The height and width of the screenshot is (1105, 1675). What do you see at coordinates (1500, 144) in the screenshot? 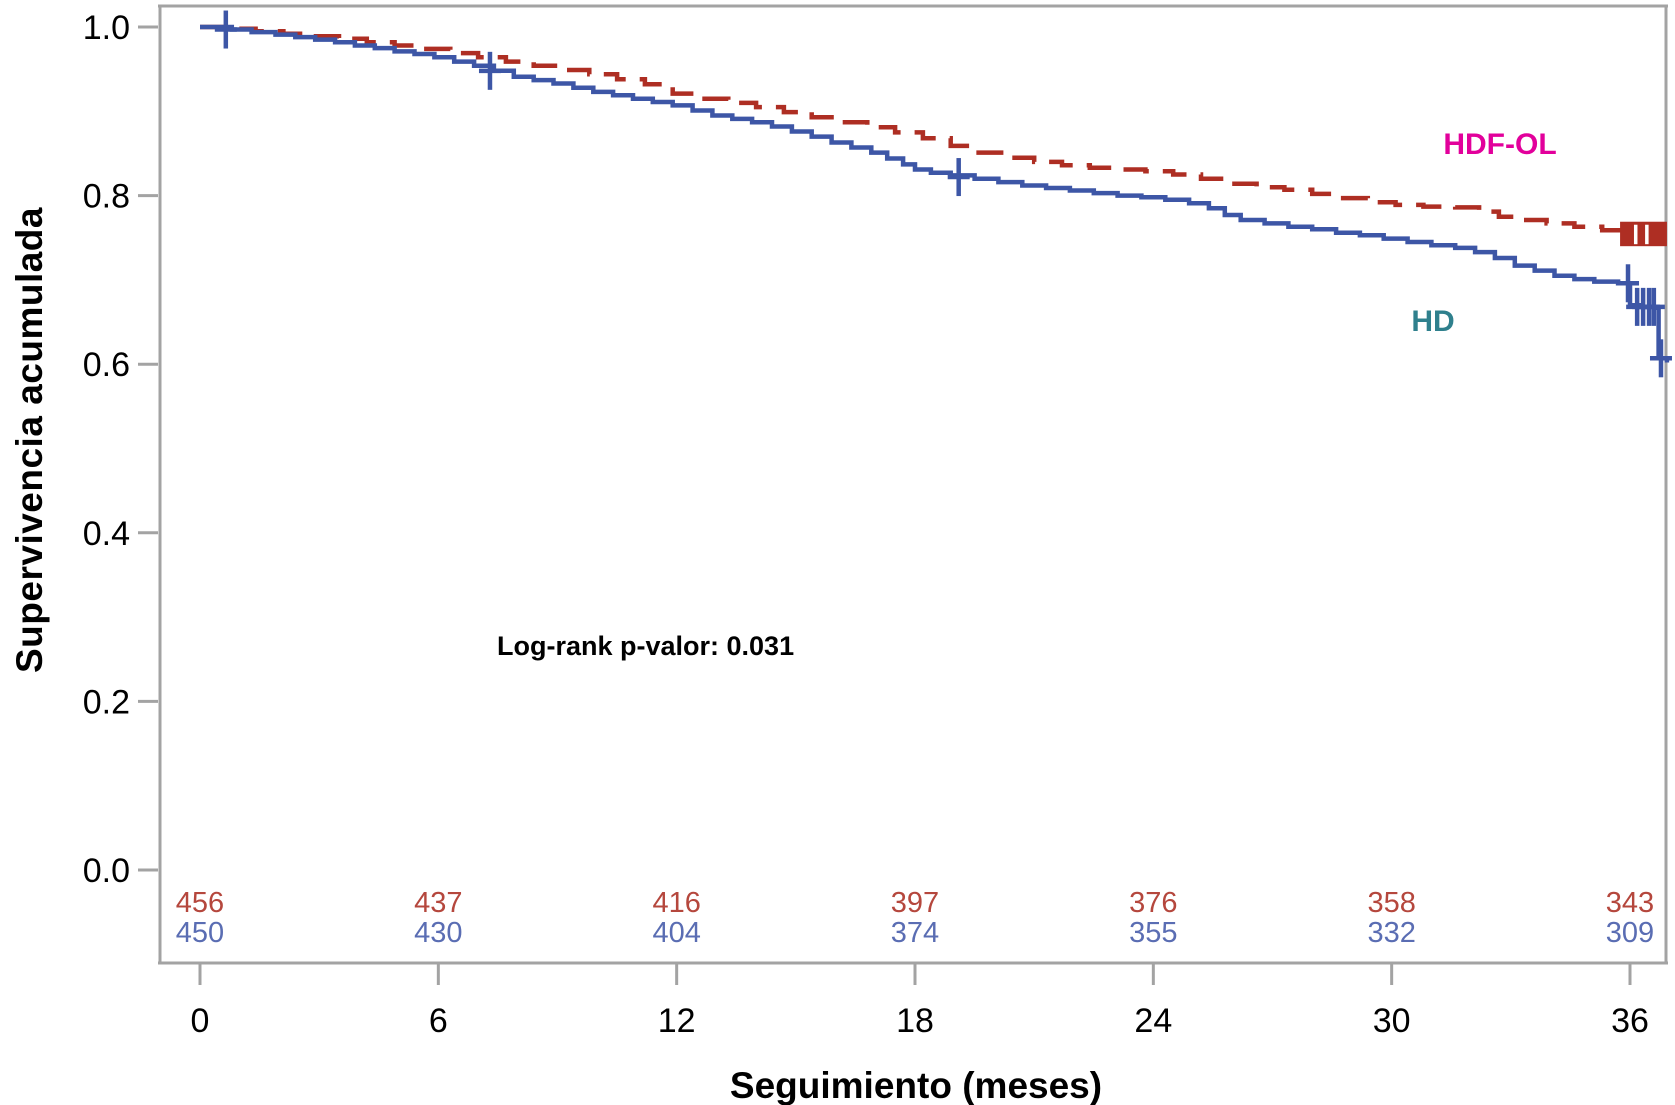
I see `series-label-hdf-ol: HDF-OL` at bounding box center [1500, 144].